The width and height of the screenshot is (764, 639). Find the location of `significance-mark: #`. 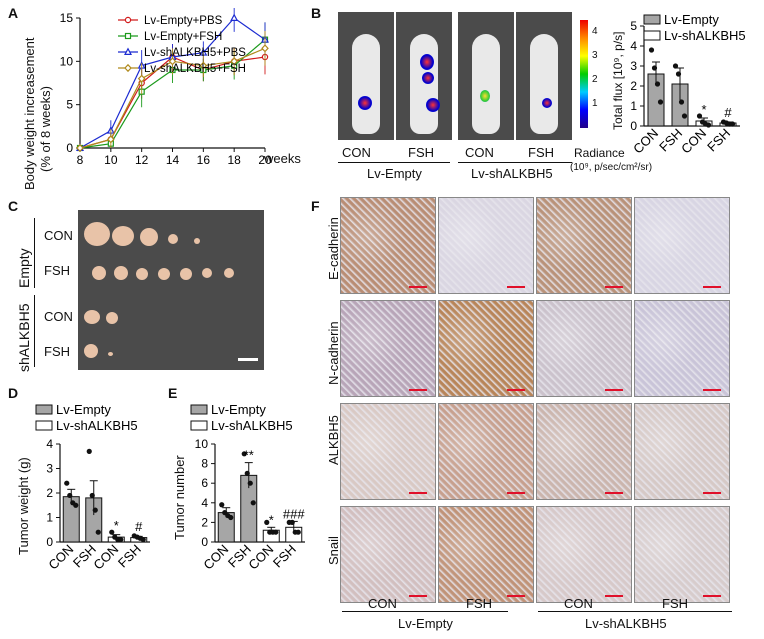

significance-mark: # is located at coordinates (139, 526).